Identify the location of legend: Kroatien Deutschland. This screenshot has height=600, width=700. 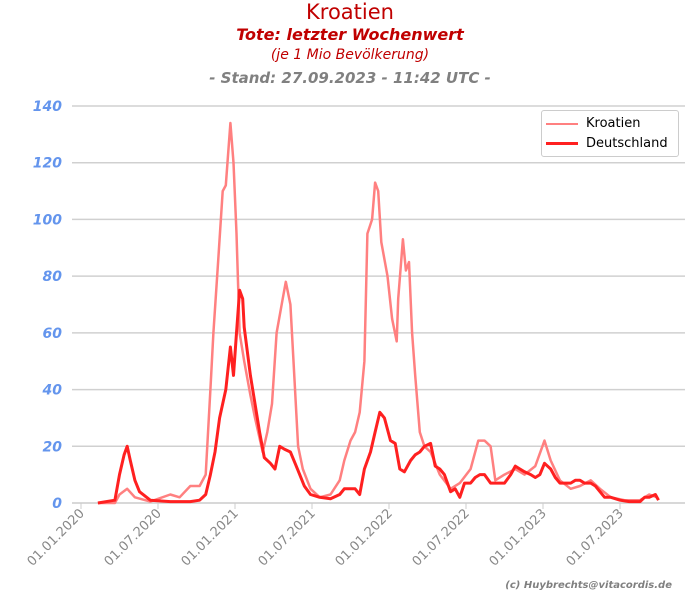
(610, 133).